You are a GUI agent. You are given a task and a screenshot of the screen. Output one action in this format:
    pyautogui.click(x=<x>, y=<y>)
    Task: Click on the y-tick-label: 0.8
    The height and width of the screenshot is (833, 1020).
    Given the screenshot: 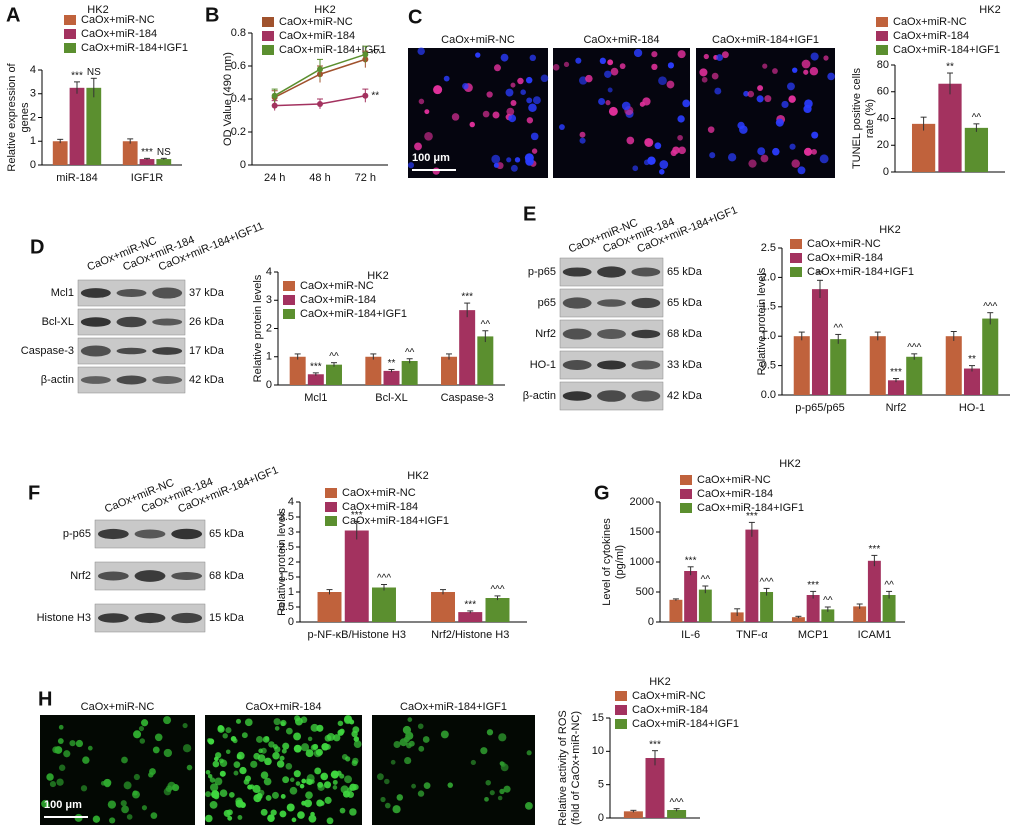 What is the action you would take?
    pyautogui.click(x=238, y=33)
    